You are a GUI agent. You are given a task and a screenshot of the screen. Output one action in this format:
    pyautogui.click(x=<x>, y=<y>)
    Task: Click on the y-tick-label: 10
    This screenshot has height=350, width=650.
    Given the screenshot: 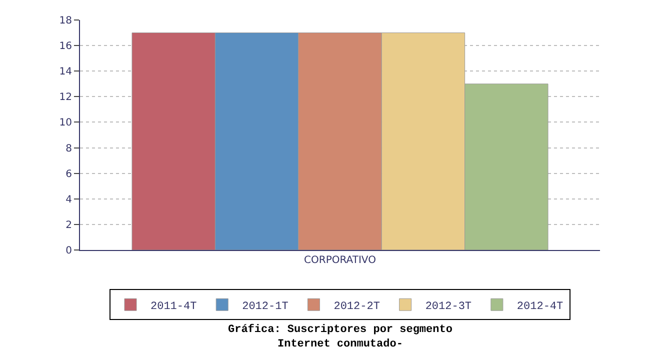 What is the action you would take?
    pyautogui.click(x=65, y=123)
    